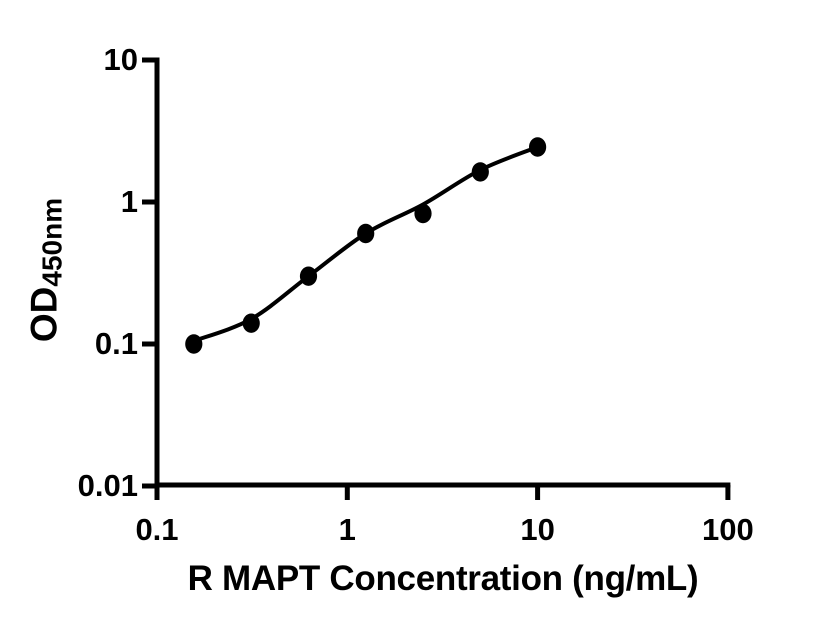 This screenshot has width=816, height=640. Describe the element at coordinates (728, 529) in the screenshot. I see `x-tick-label: 100` at that location.